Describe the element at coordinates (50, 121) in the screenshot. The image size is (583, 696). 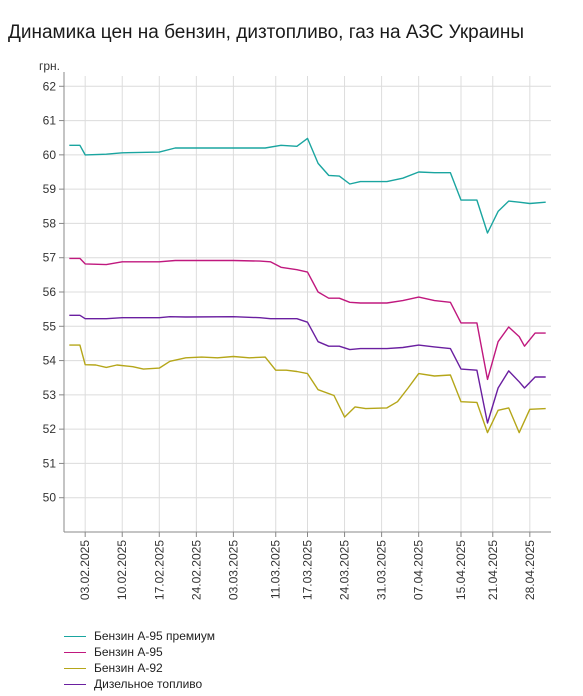
I see `y-tick-label: 61` at that location.